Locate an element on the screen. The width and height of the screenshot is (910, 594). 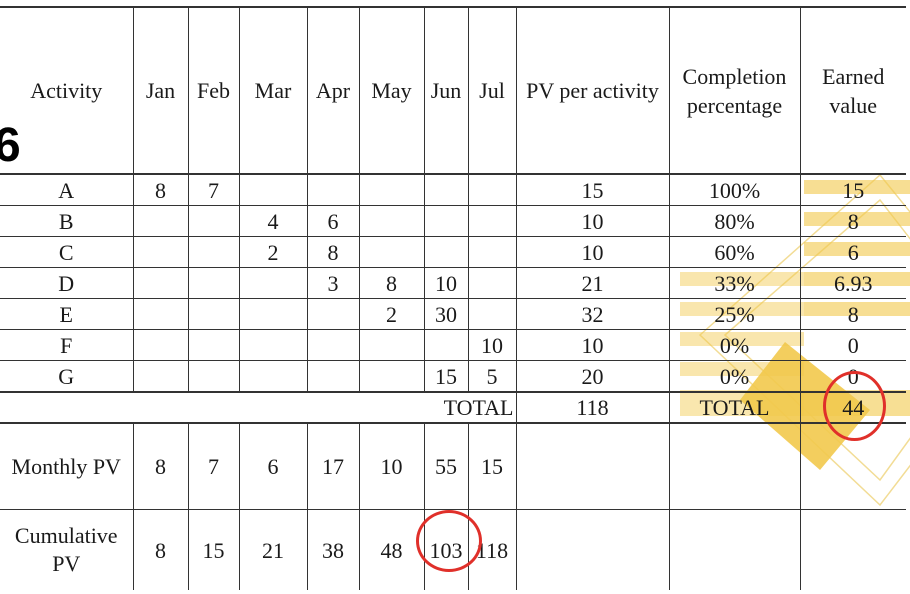
cumulative-pv-cell: 48 is located at coordinates (391, 549).